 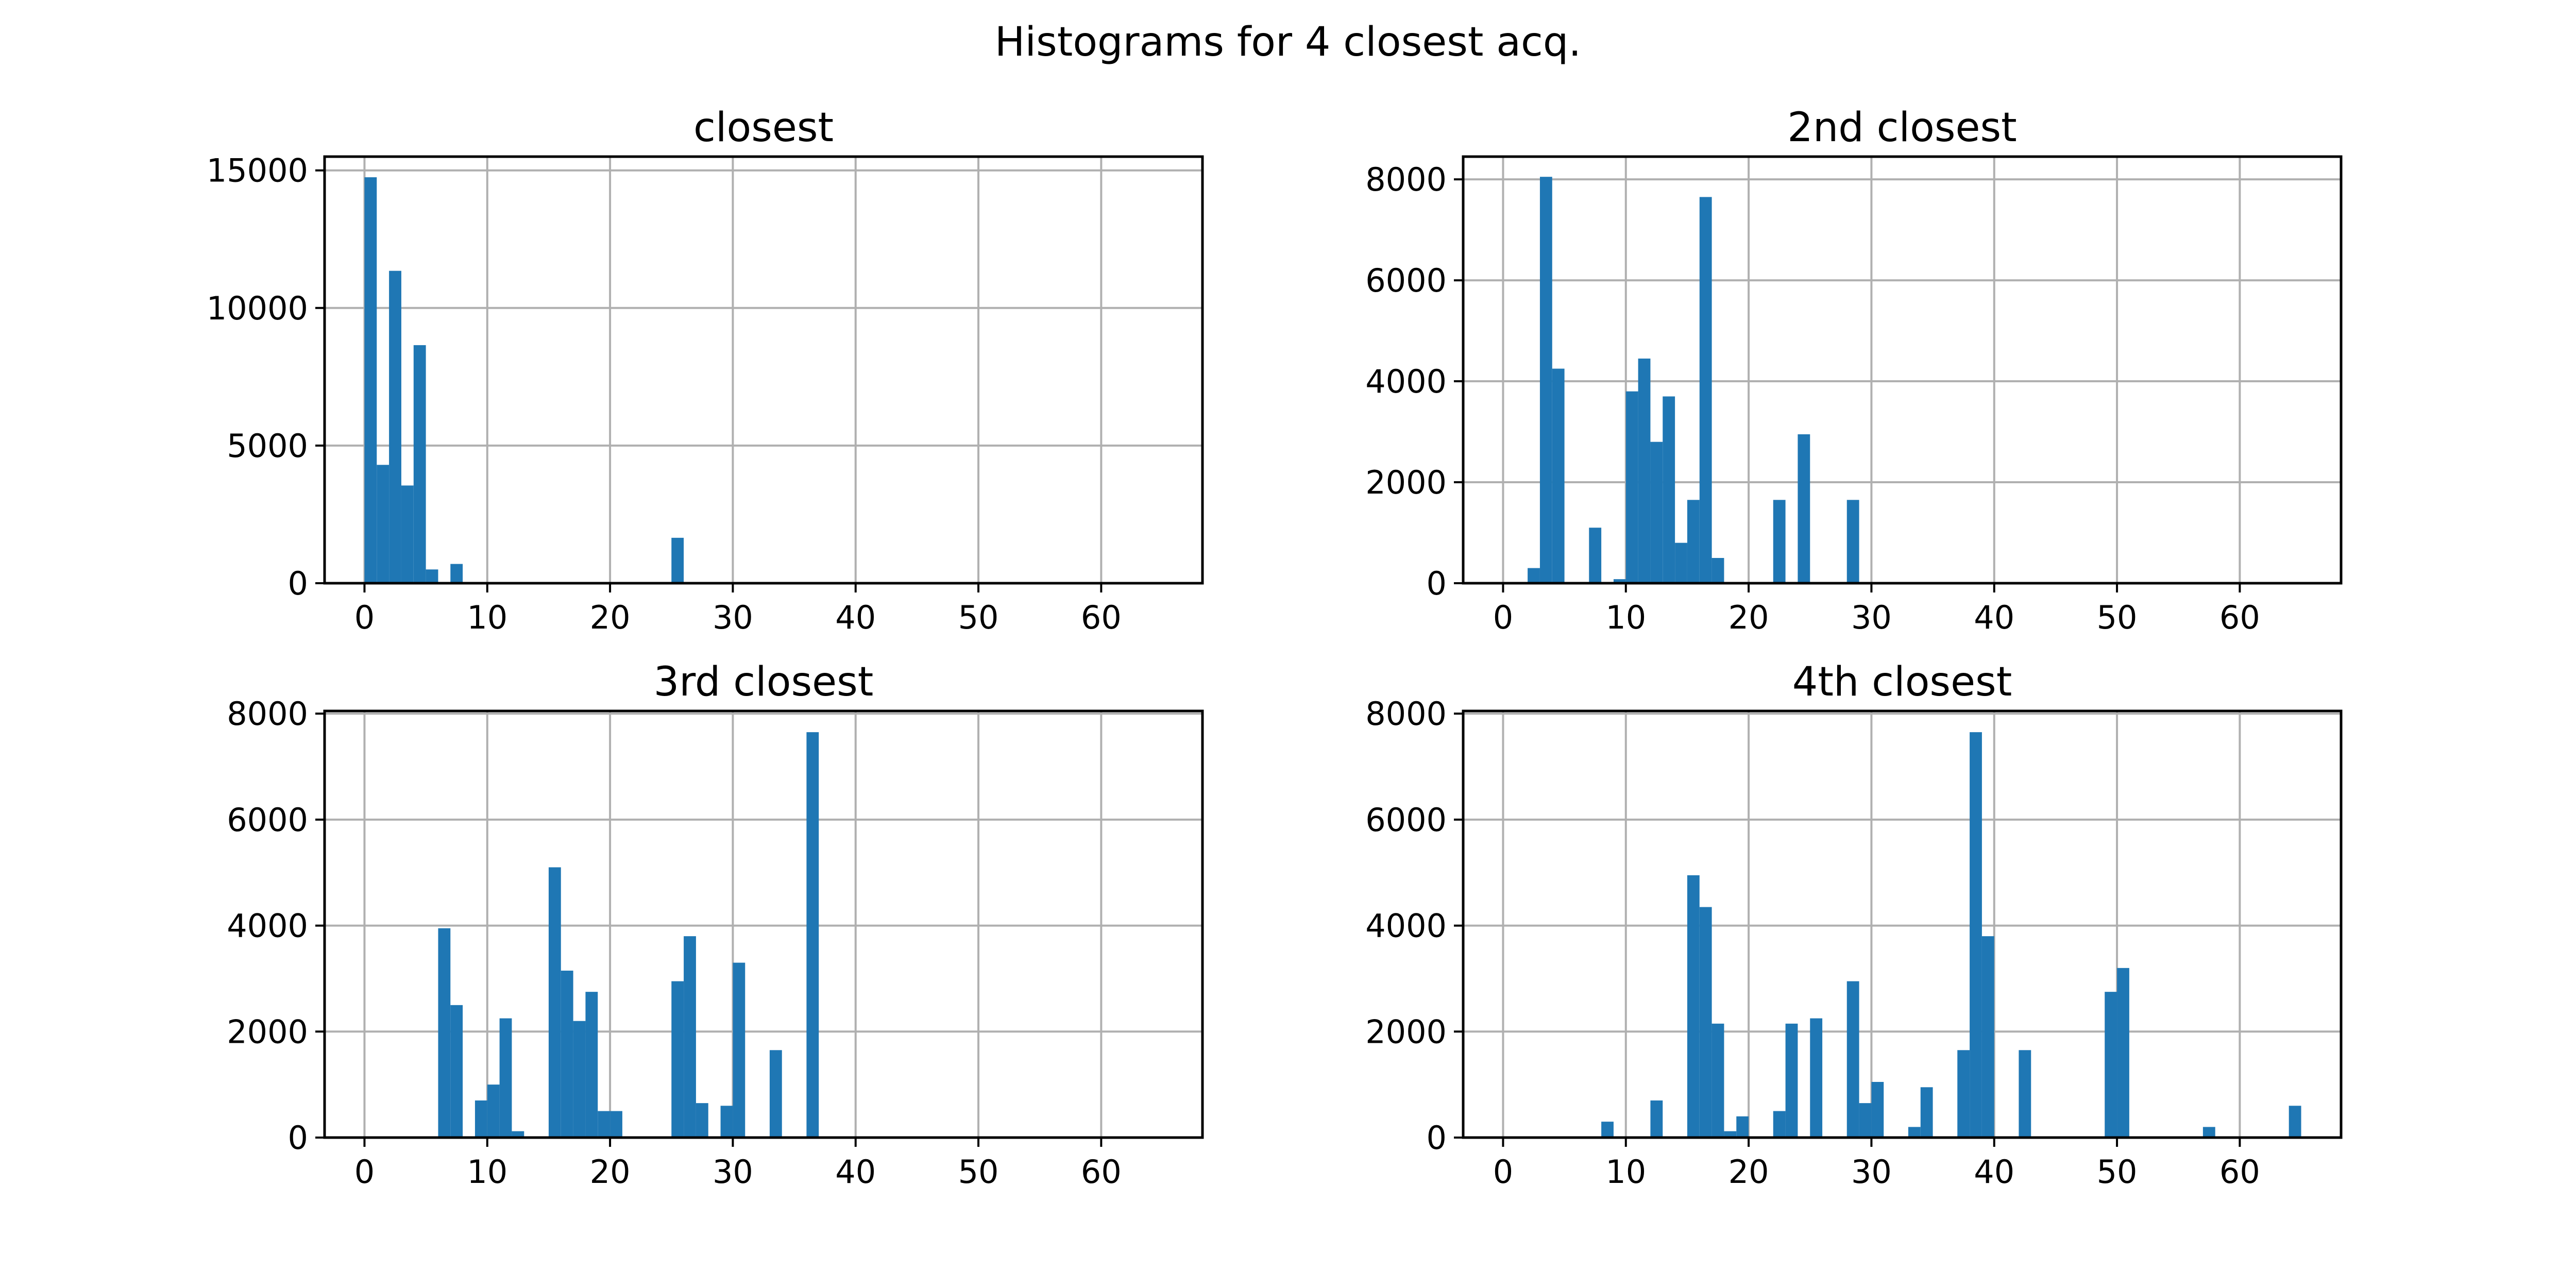 What do you see at coordinates (1288, 42) in the screenshot?
I see `figure-title: Histograms for 4 closest acq.` at bounding box center [1288, 42].